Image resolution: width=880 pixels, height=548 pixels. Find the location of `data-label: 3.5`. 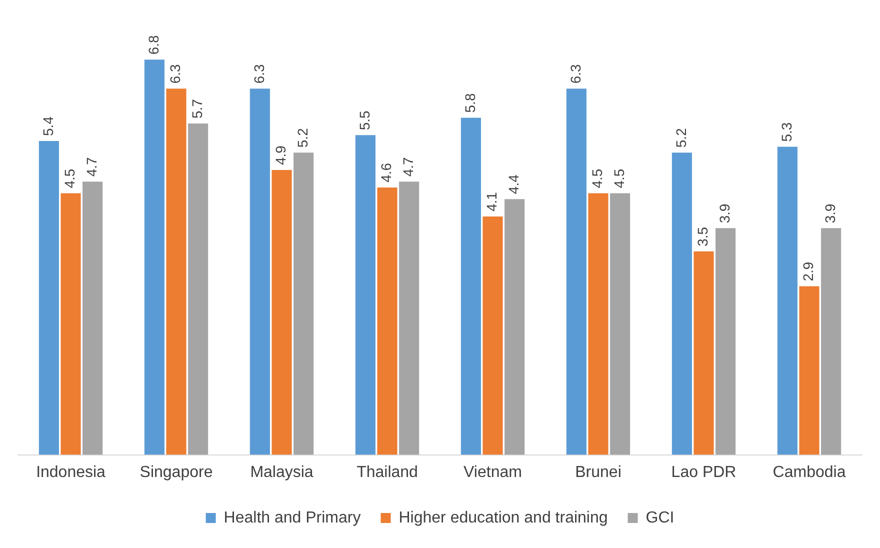

data-label: 3.5 is located at coordinates (702, 236).